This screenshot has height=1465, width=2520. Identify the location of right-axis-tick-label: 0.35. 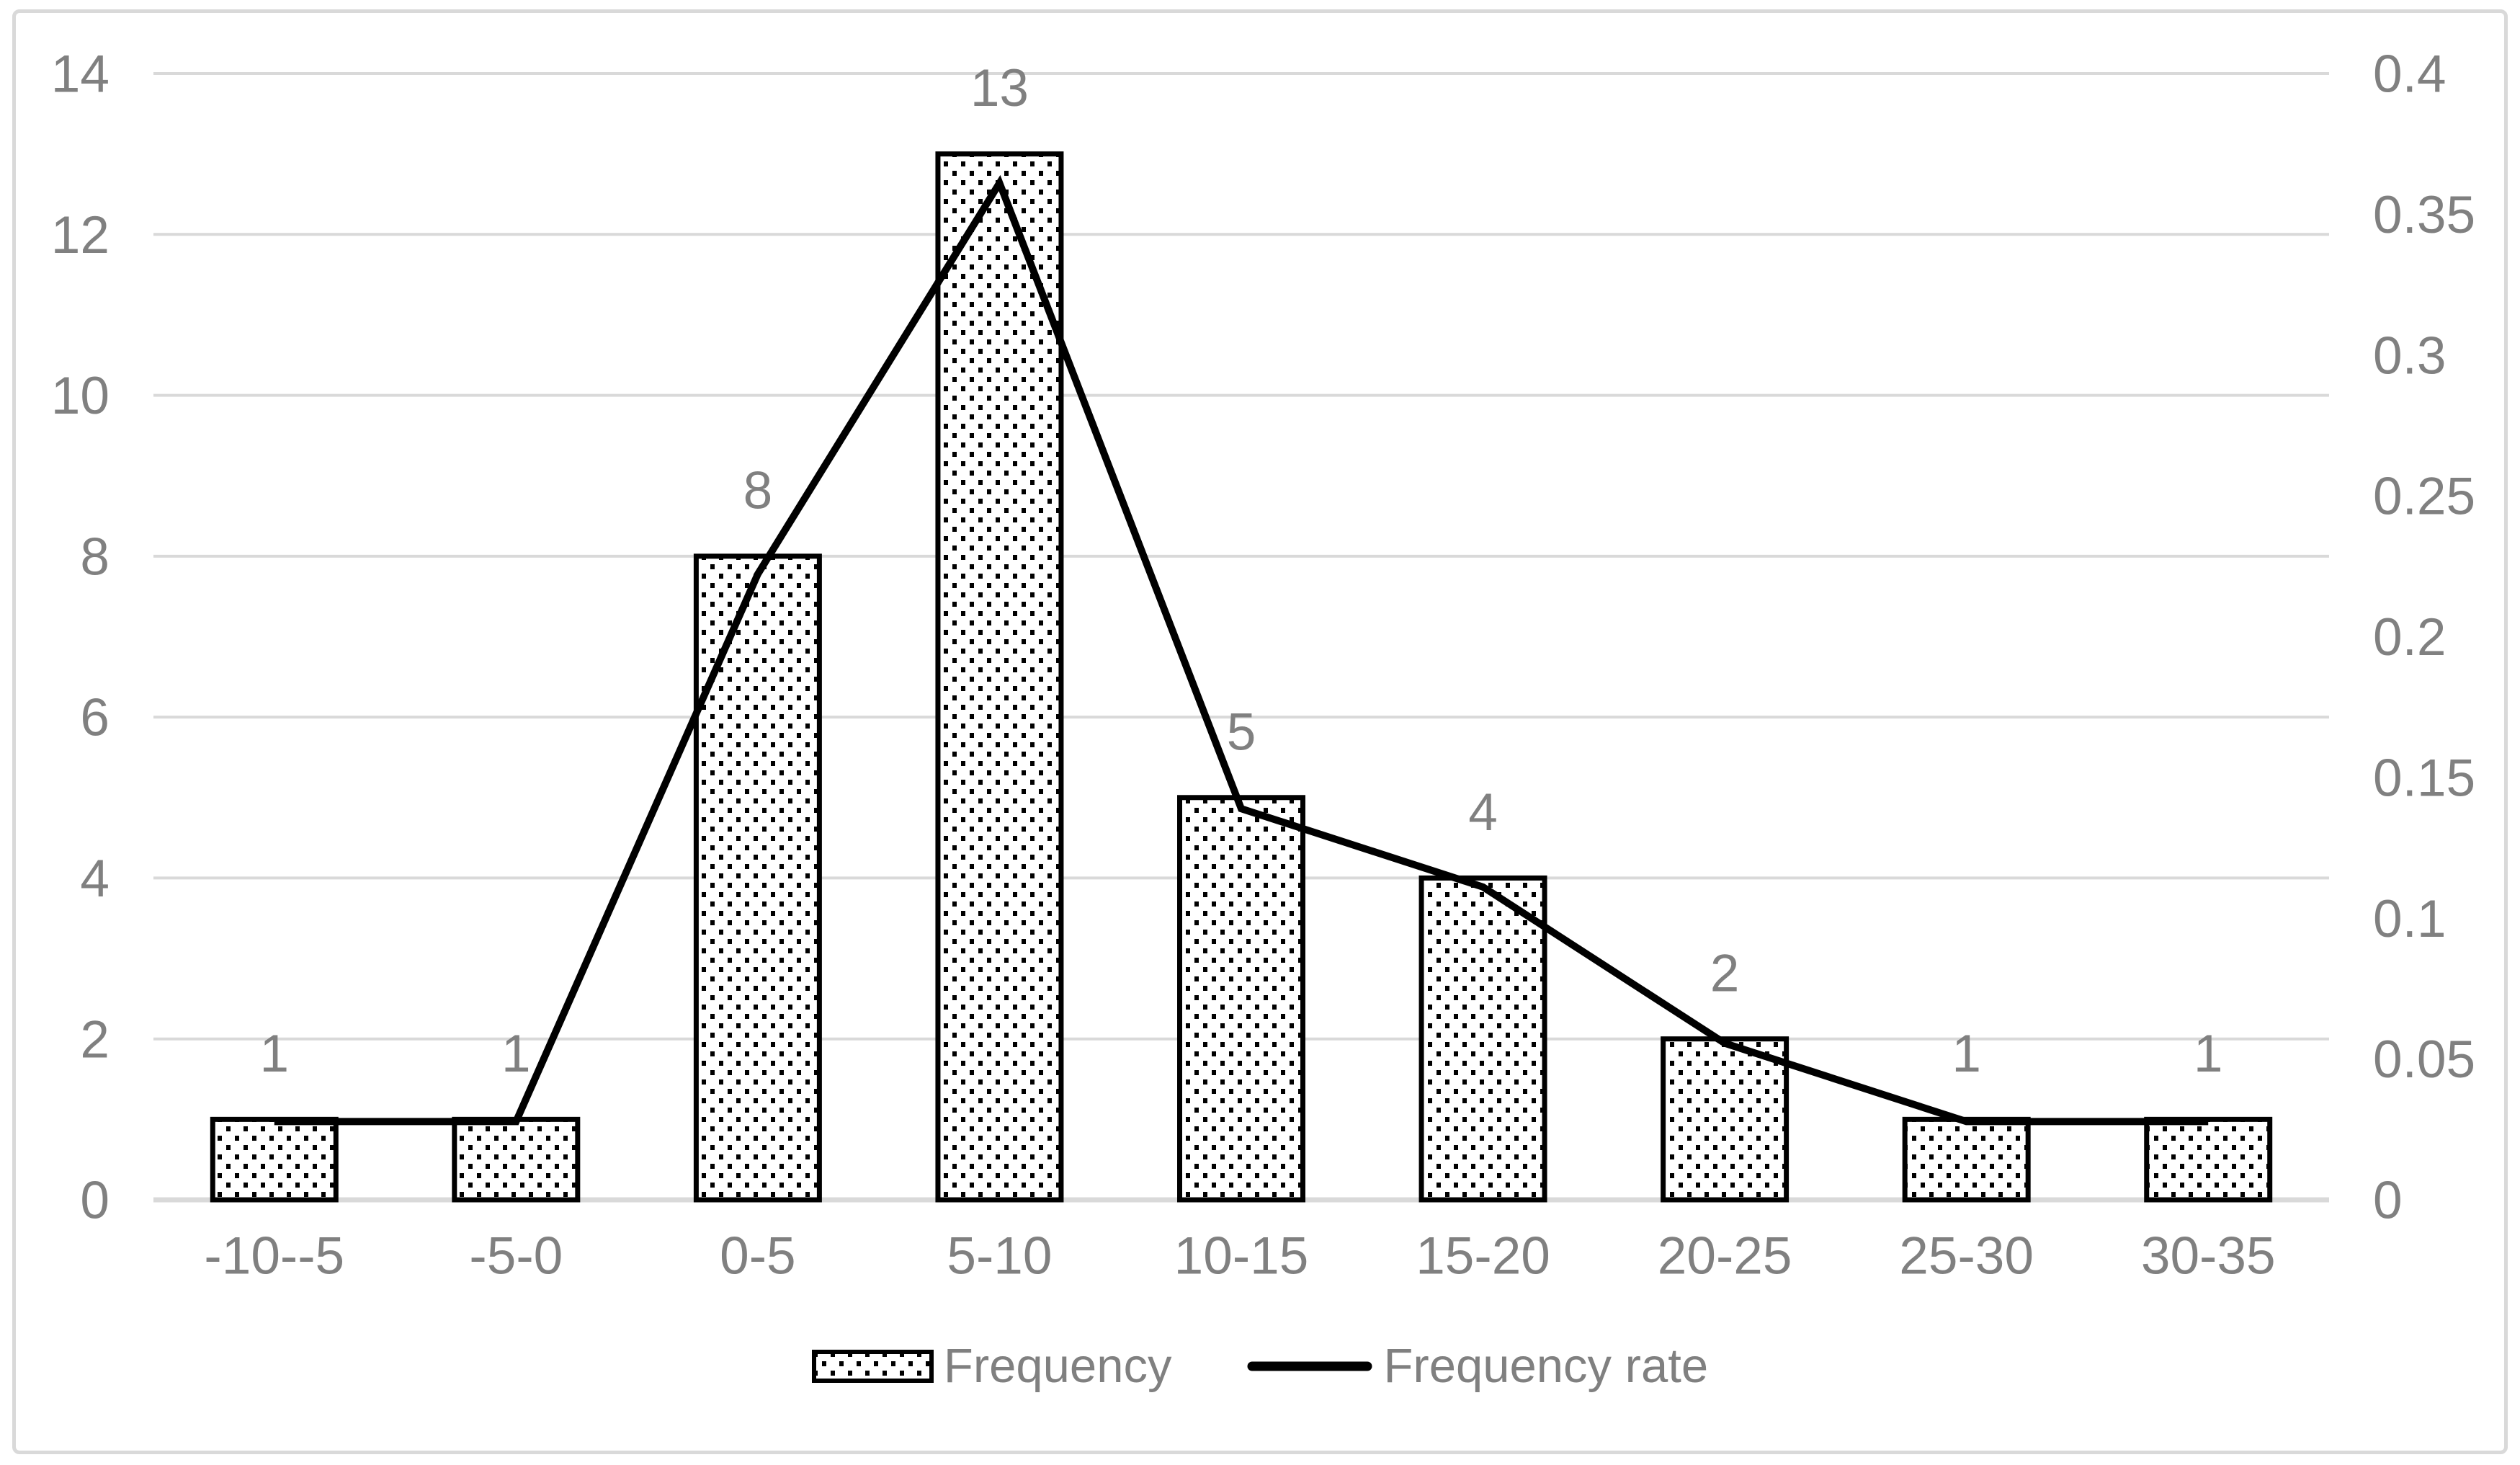
(2424, 215).